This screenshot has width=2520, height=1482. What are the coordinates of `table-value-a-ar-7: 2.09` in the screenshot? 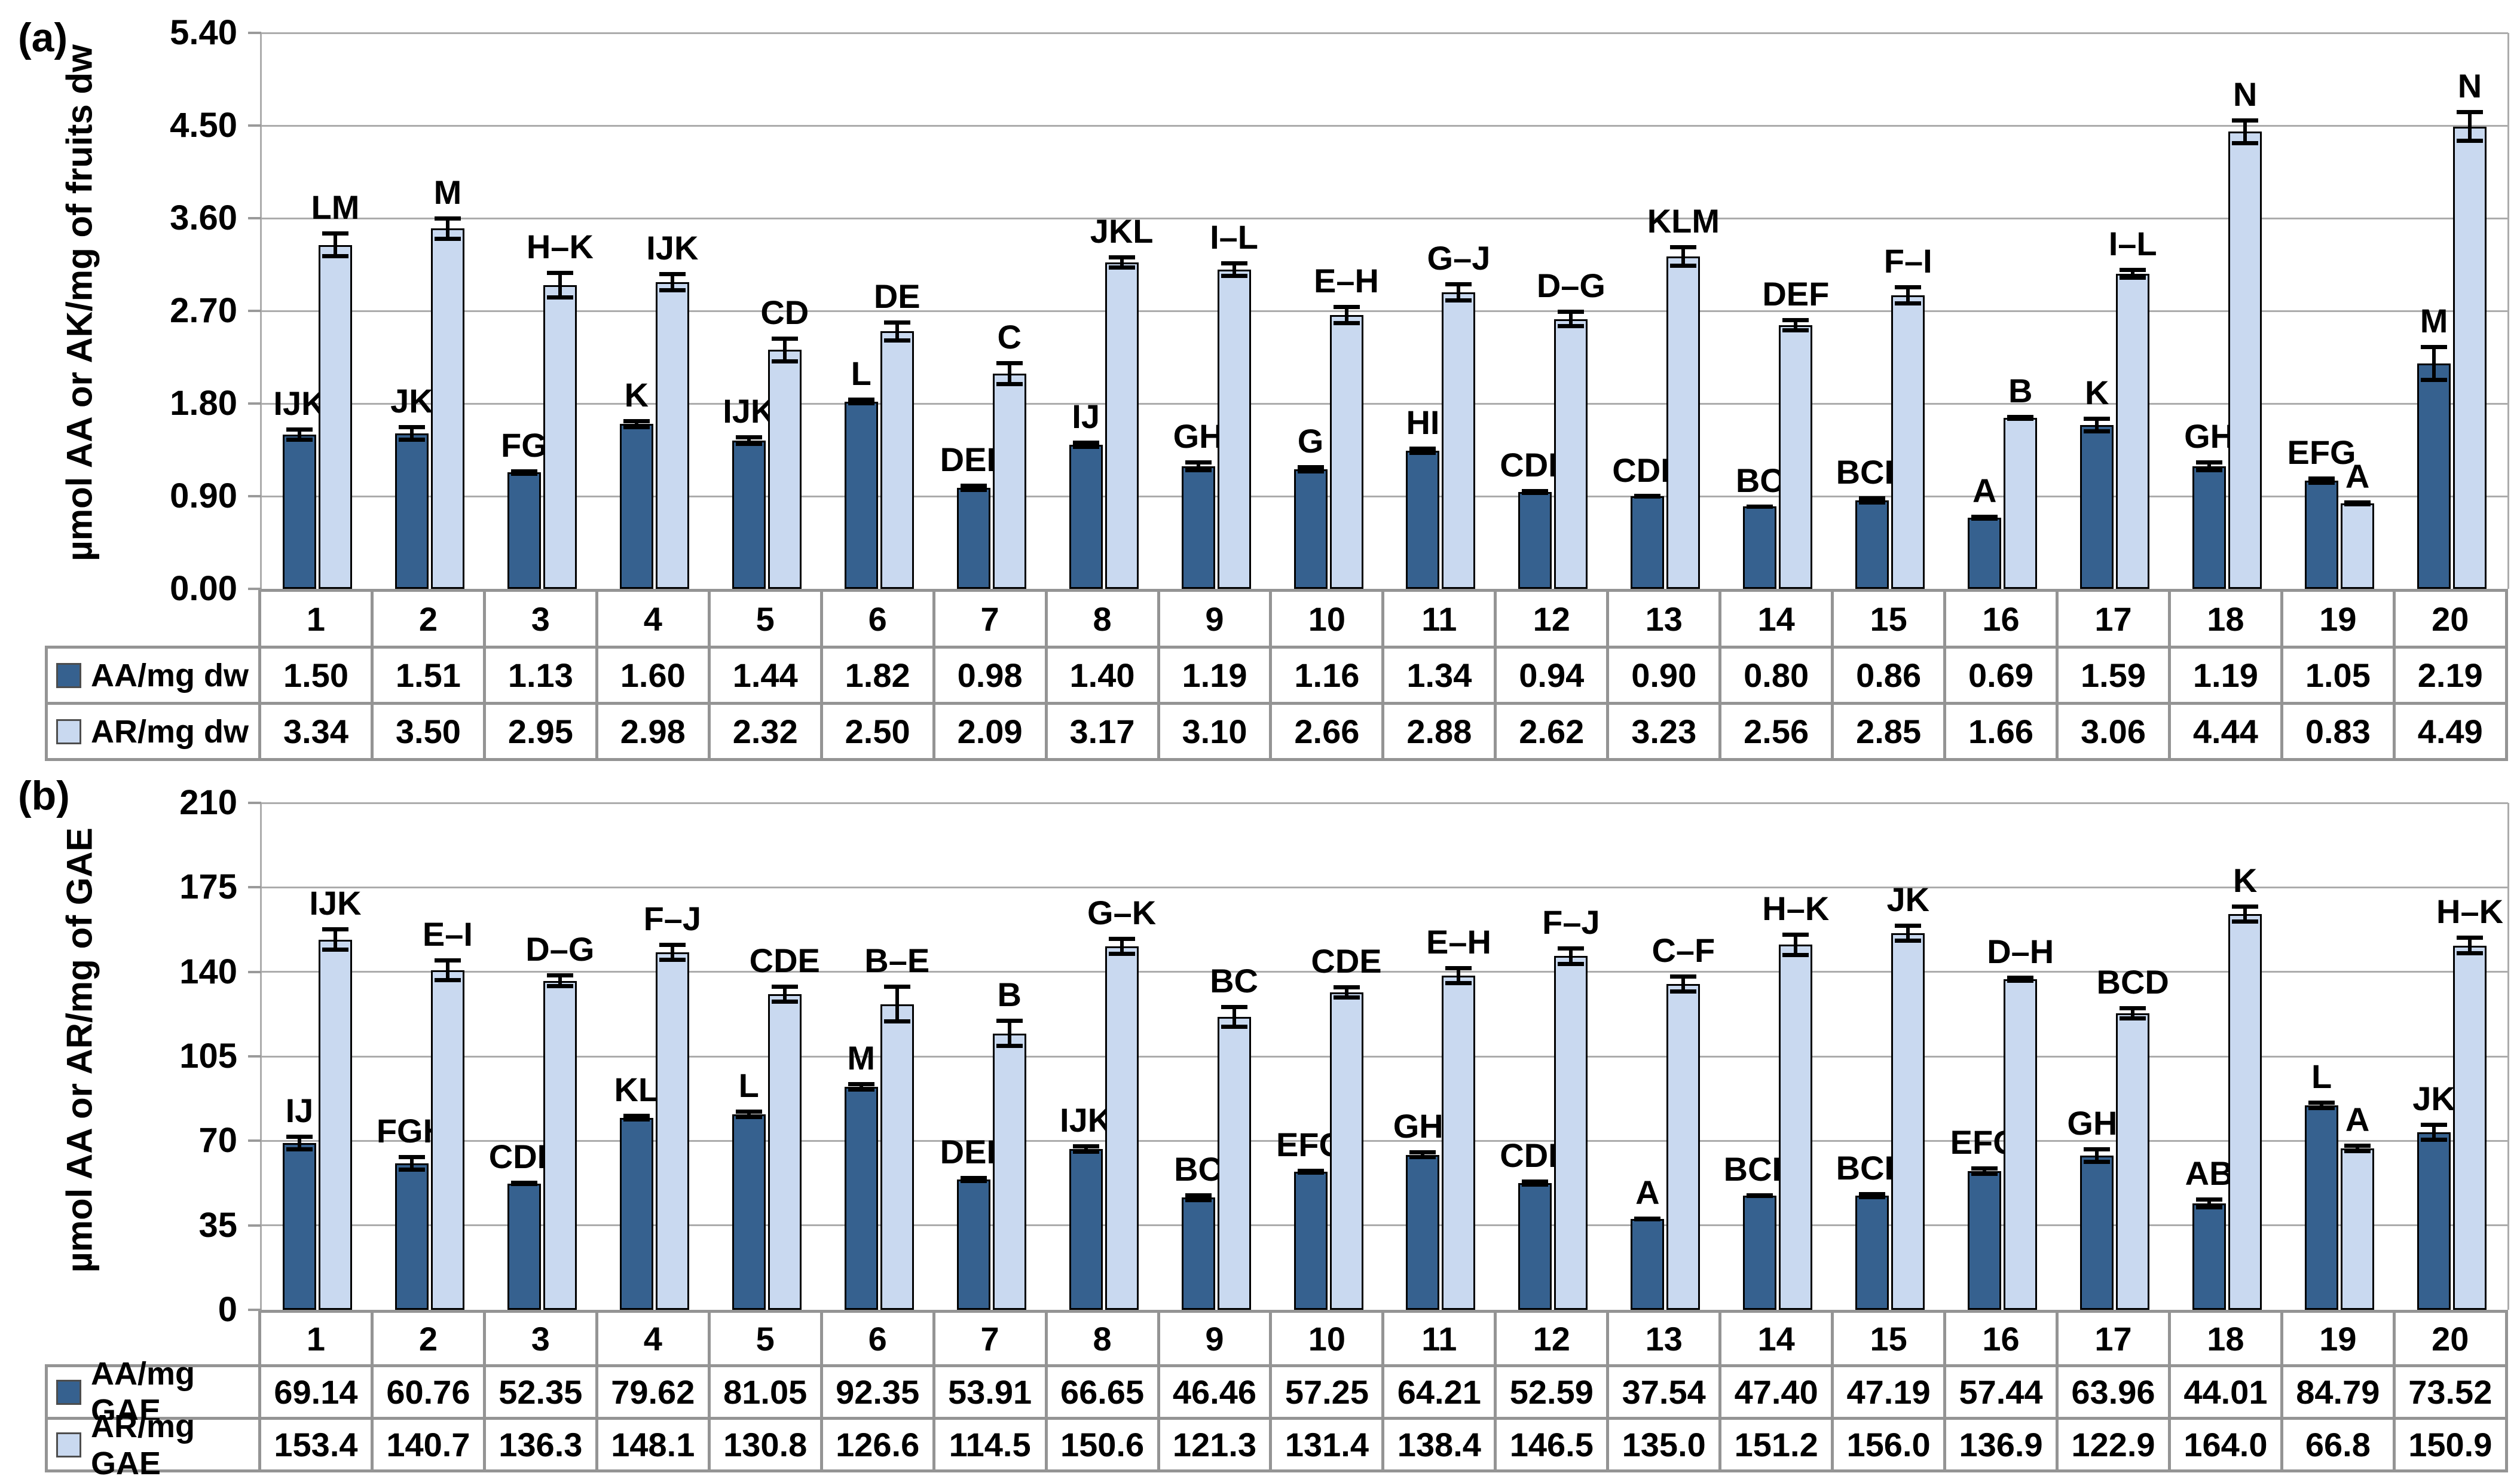 It's located at (992, 733).